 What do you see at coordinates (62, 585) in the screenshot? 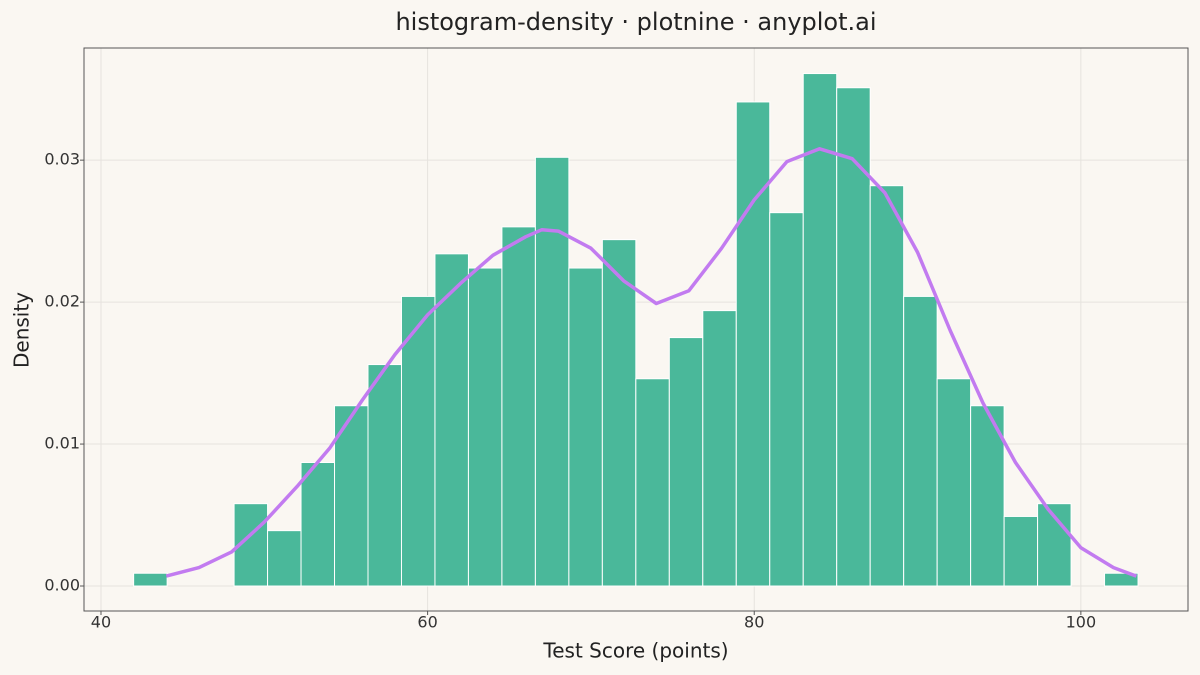
I see `y-tick-label: 0.00` at bounding box center [62, 585].